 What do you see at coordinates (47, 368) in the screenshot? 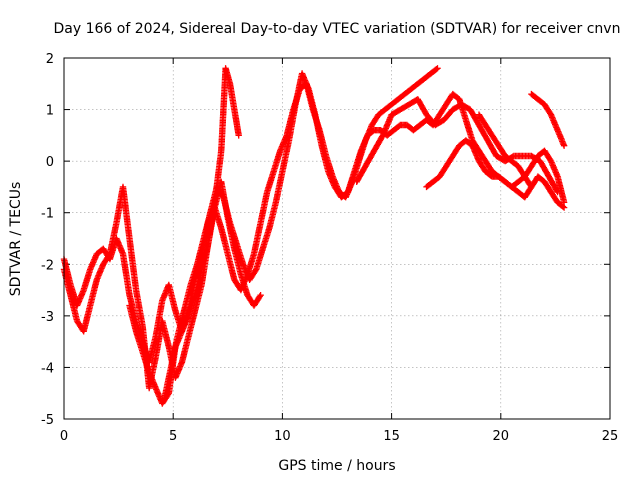
I see `y-tick-label: -4` at bounding box center [47, 368].